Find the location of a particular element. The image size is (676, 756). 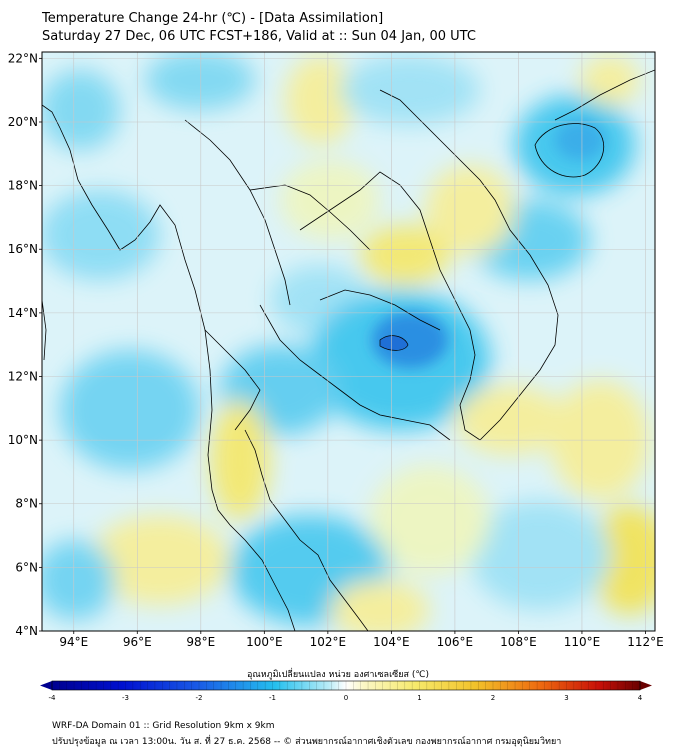

colorbar-tick-label: -3 is located at coordinates (125, 698).